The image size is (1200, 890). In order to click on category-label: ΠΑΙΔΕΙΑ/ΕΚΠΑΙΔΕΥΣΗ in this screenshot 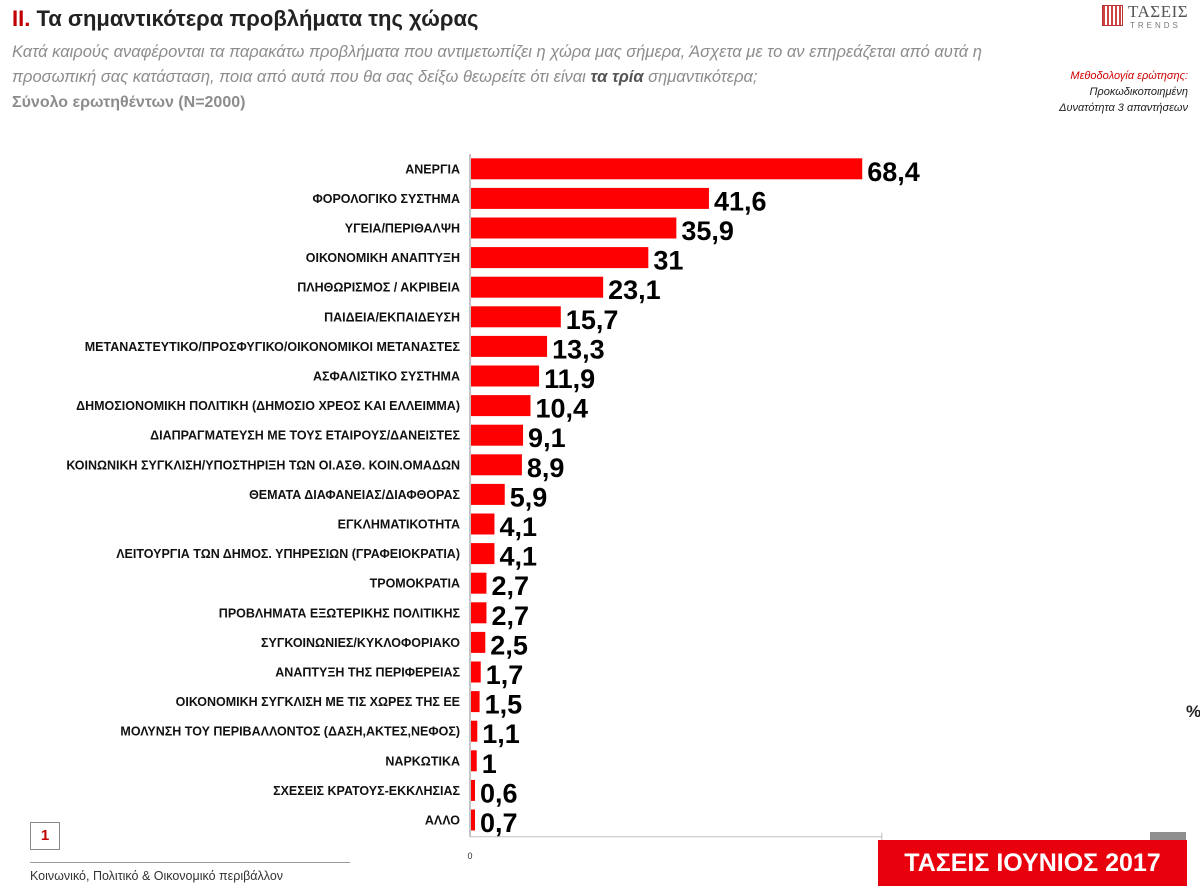, I will do `click(392, 317)`.